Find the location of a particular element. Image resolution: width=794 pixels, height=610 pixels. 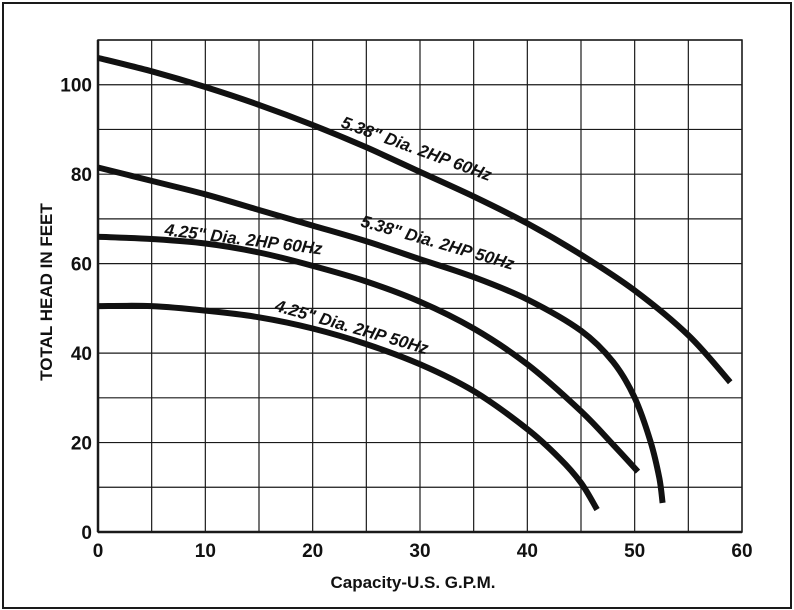

y-tick-label: 0 is located at coordinates (86, 533).